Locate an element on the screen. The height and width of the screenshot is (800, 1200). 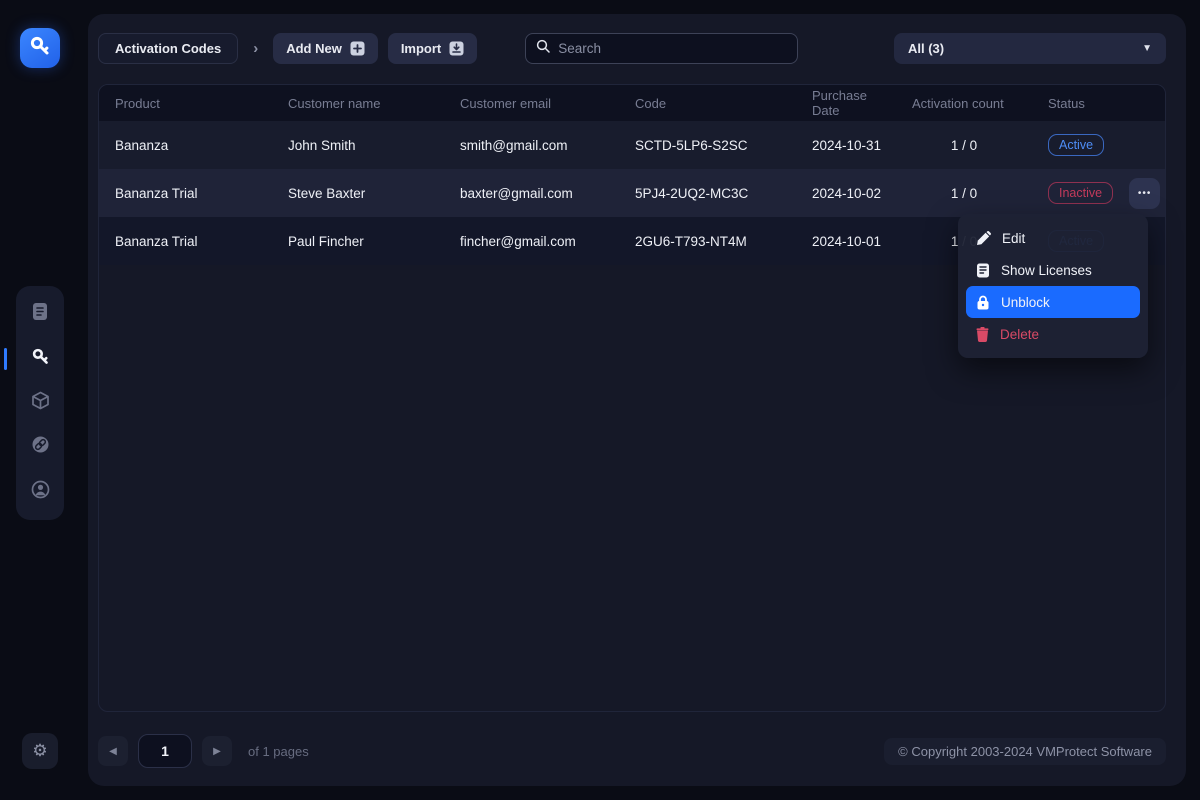
row-context-menu: Edit Show Licenses Unblock Delete is located at coordinates (1053, 286).